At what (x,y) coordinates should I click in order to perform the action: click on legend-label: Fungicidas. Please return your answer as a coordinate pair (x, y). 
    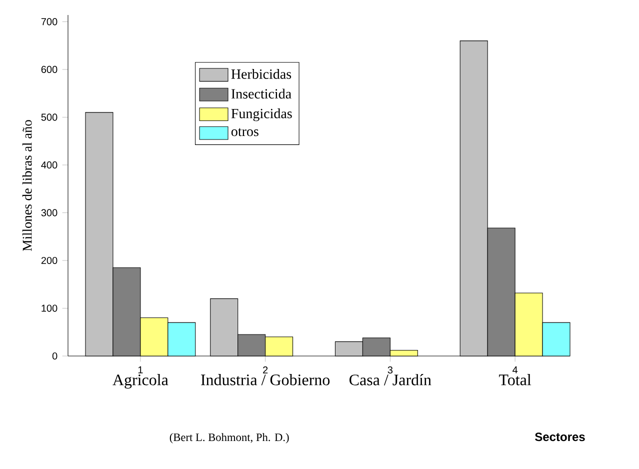
    Looking at the image, I should click on (261, 115).